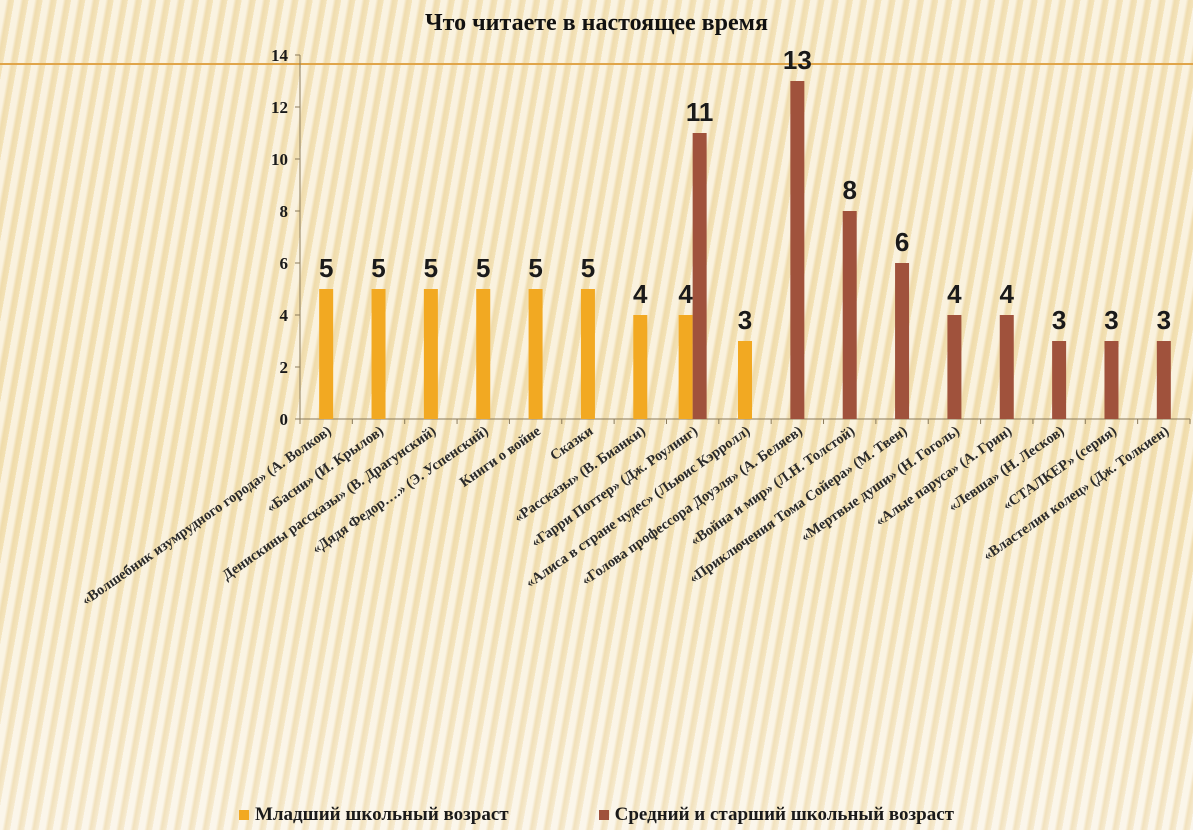 The height and width of the screenshot is (830, 1193). Describe the element at coordinates (244, 815) in the screenshot. I see `legend-swatch-junior` at that location.